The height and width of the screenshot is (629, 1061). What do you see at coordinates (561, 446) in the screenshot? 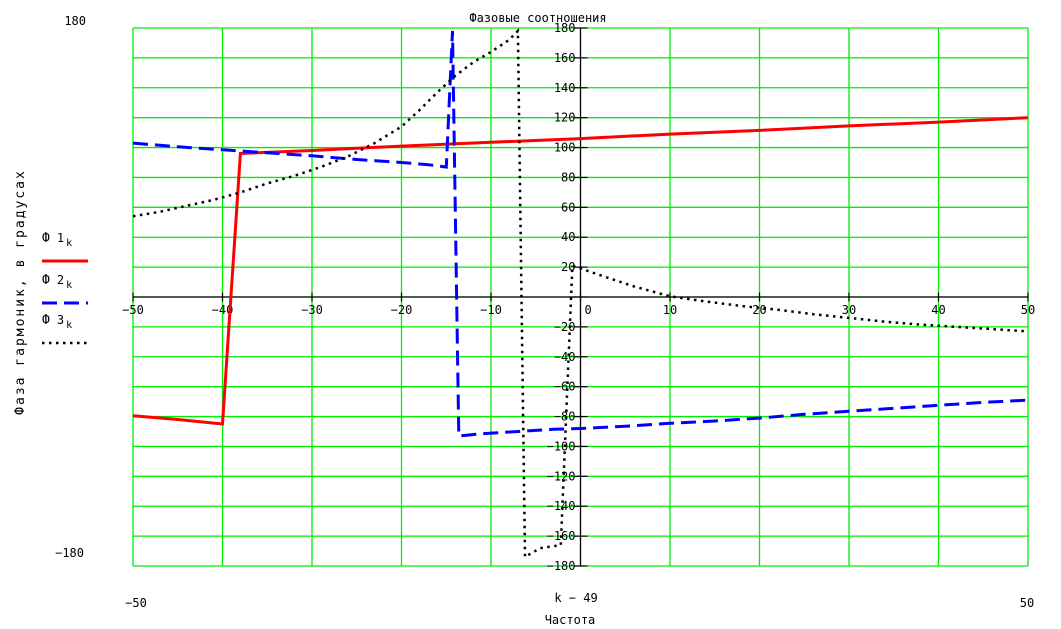
I see `y-tick-label: −100` at bounding box center [561, 446].